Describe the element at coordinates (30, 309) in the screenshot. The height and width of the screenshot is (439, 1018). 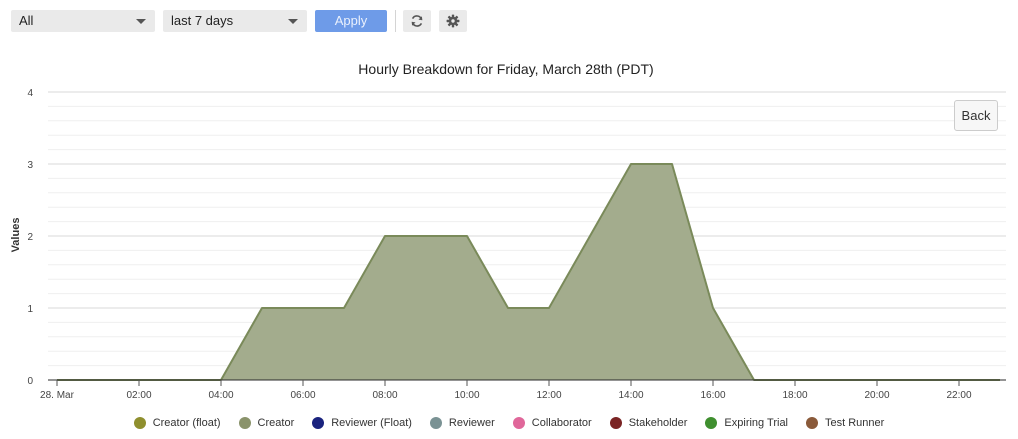
I see `y-tick-label: 1` at that location.